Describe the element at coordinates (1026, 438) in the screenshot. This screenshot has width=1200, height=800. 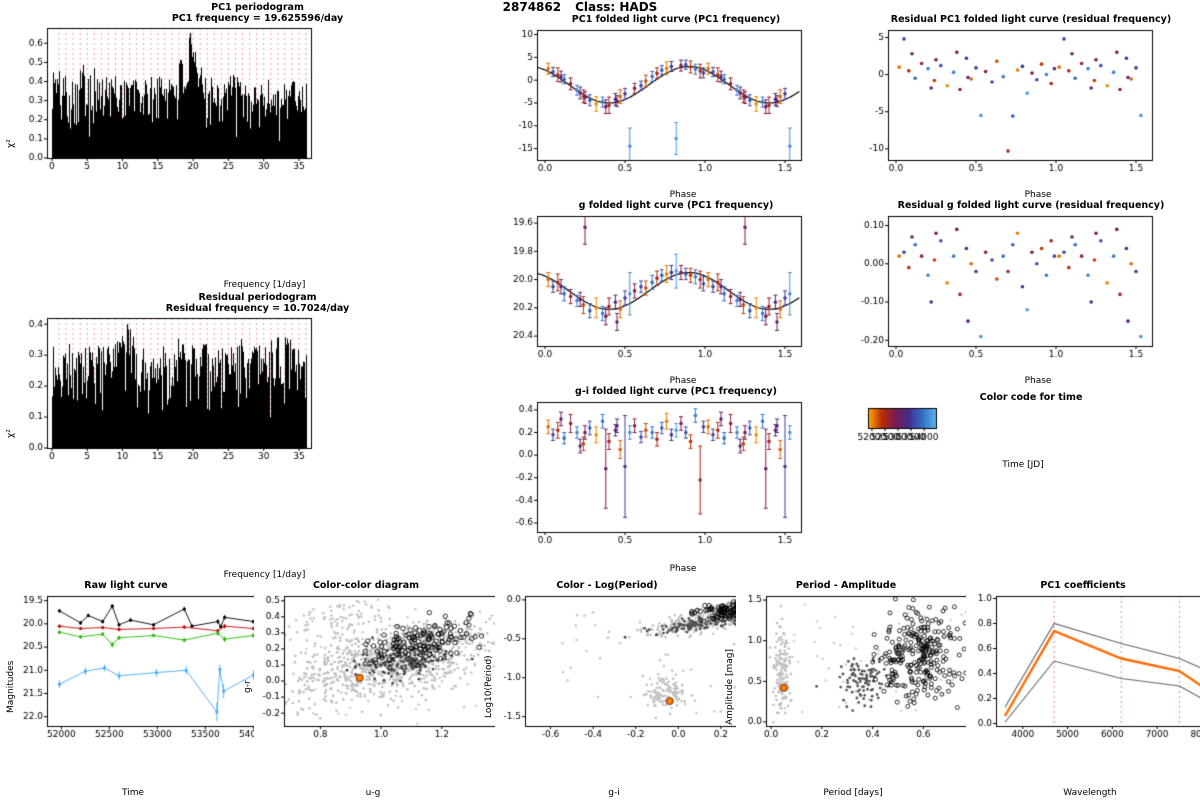
I see `time-colorbar-panel: Color code for time Time [JD]` at that location.